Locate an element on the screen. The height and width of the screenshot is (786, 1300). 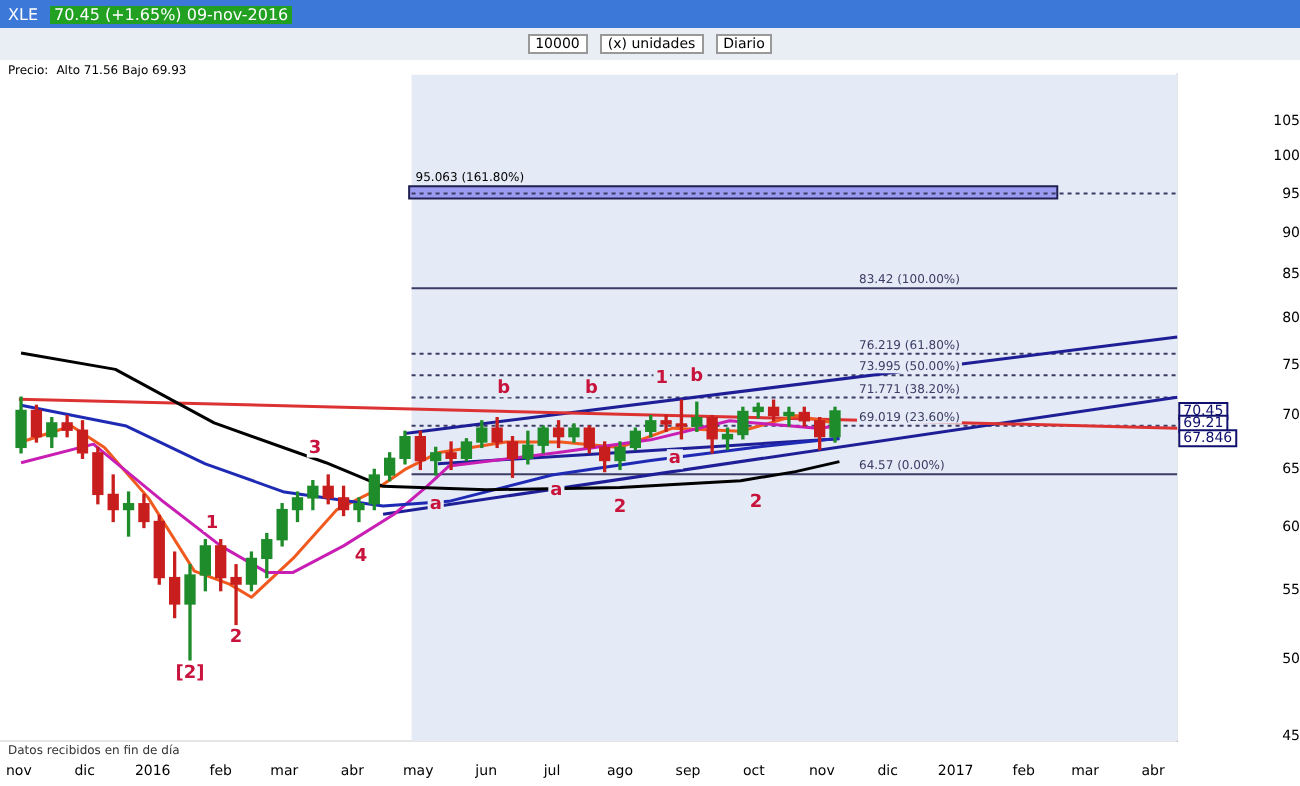
chart-title: XLE is located at coordinates (23, 14).